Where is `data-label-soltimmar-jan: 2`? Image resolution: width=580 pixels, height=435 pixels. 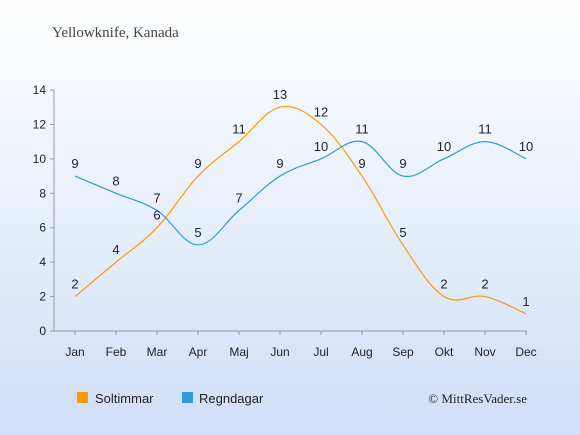
data-label-soltimmar-jan: 2 is located at coordinates (74, 284).